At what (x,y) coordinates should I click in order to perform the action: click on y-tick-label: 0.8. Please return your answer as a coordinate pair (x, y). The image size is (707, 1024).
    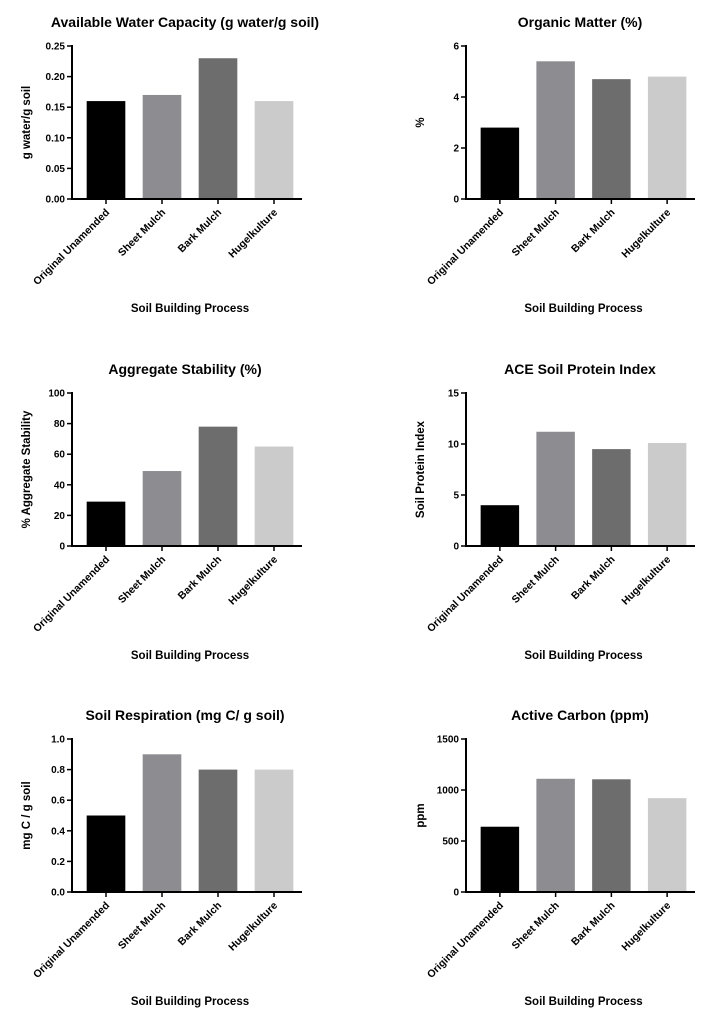
    Looking at the image, I should click on (58, 770).